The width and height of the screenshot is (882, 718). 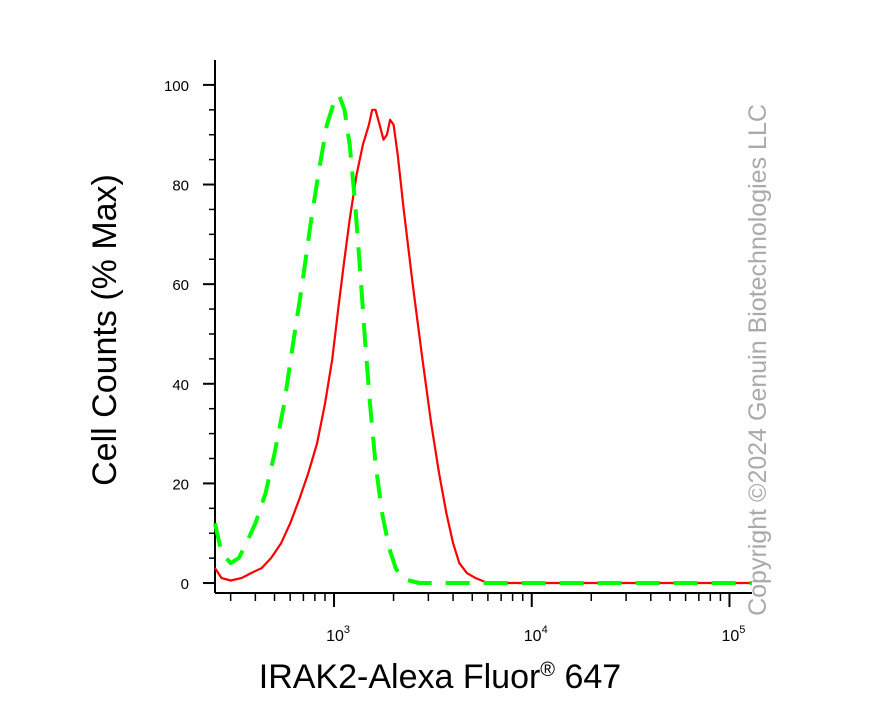 I want to click on y-tick-label: 40, so click(x=180, y=385).